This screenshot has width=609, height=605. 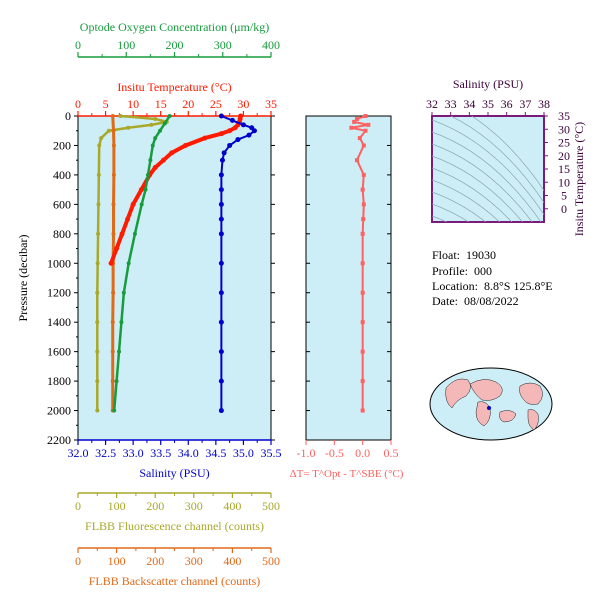 What do you see at coordinates (564, 182) in the screenshot?
I see `ts-y-tick-label: 10` at bounding box center [564, 182].